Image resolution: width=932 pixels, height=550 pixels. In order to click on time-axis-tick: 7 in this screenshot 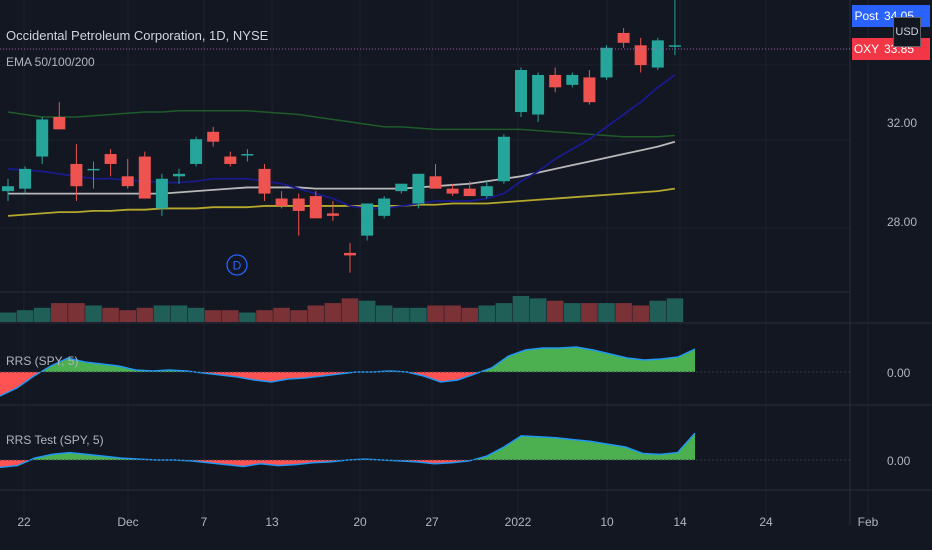, I will do `click(204, 522)`.